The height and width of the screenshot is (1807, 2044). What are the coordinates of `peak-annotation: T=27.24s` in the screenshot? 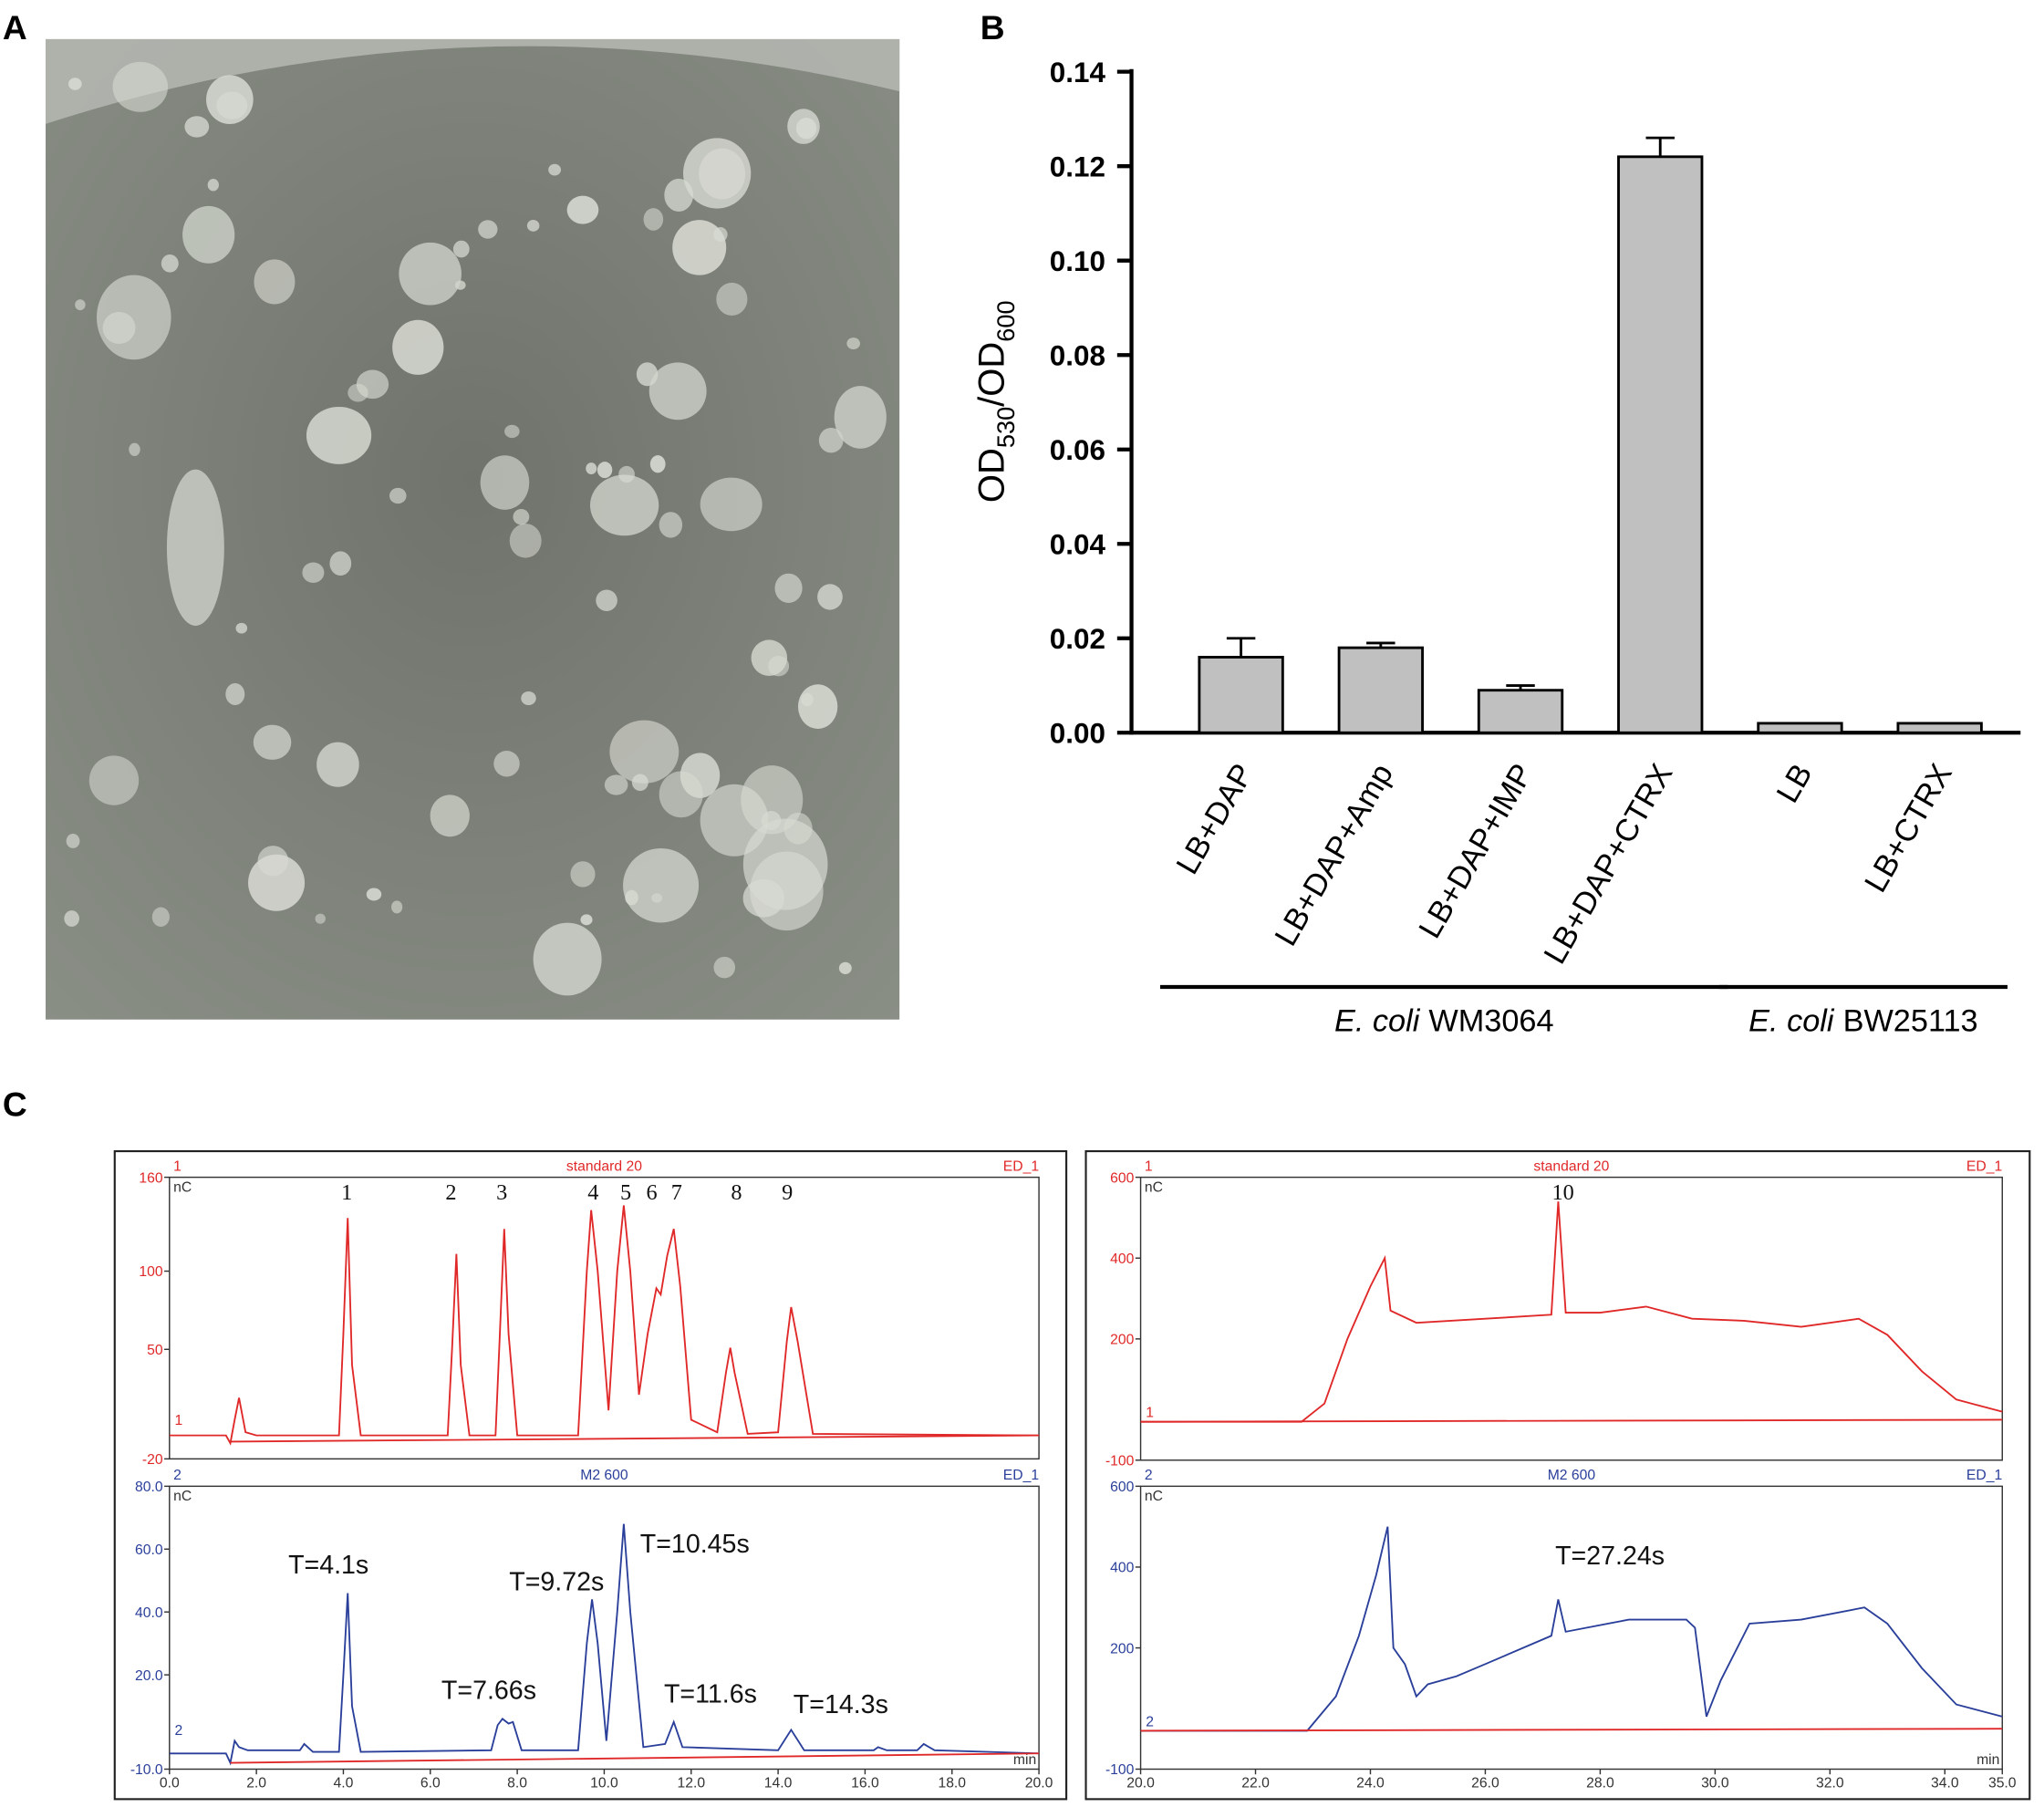 It's located at (1610, 1556).